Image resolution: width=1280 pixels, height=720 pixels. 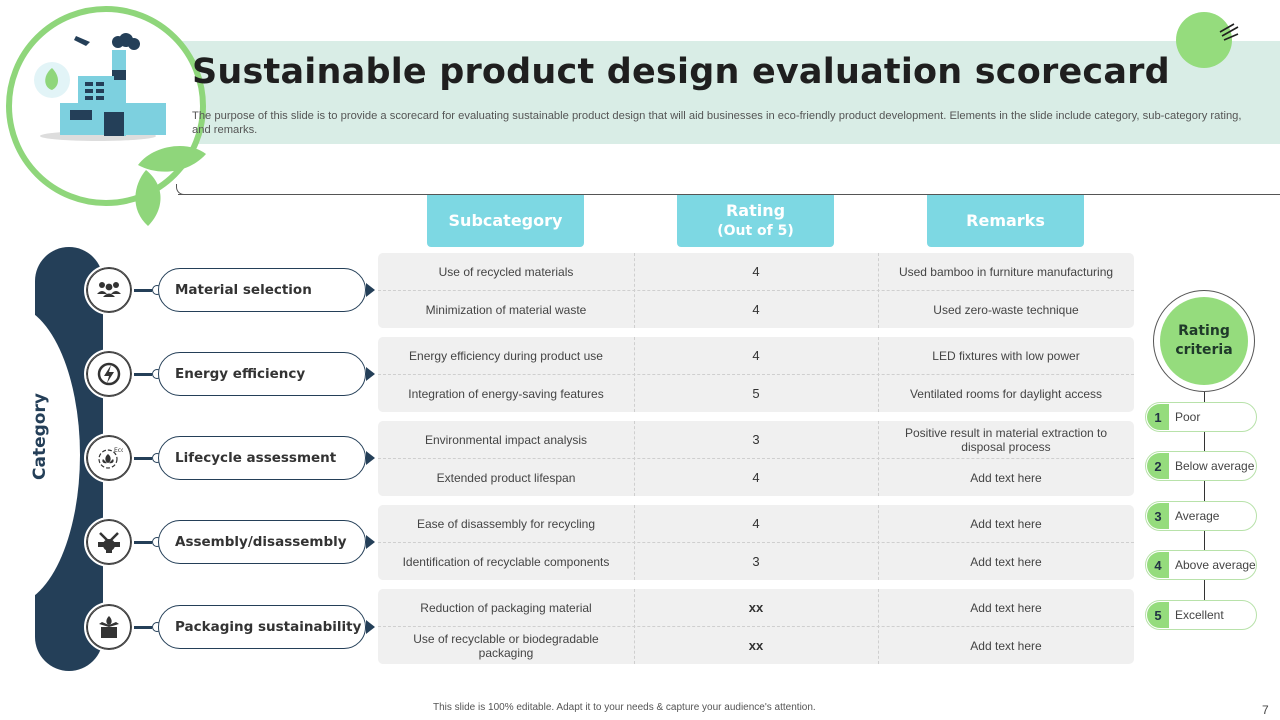 What do you see at coordinates (262, 374) in the screenshot?
I see `category-pill: Energy efficiency` at bounding box center [262, 374].